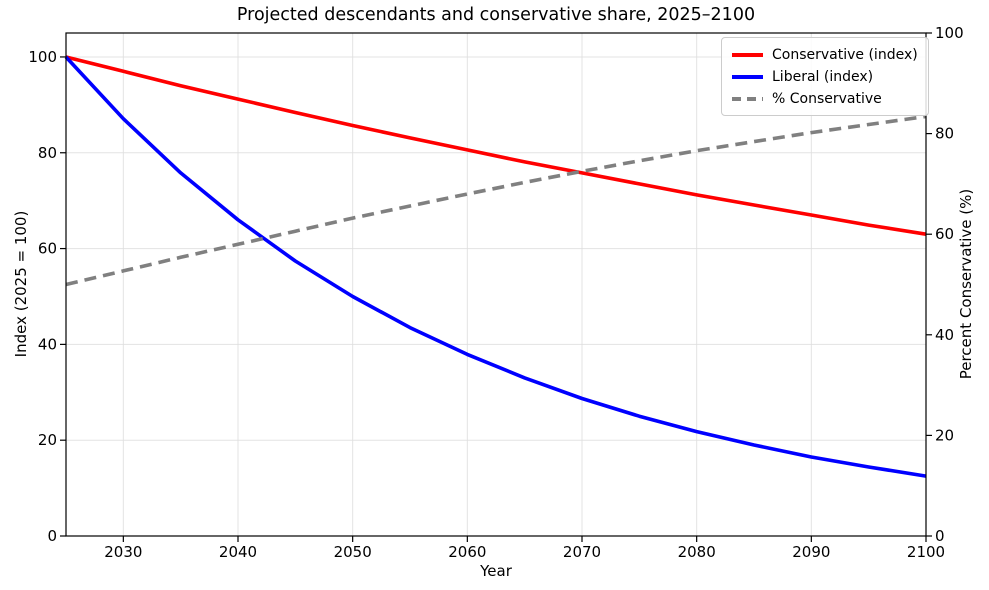 The height and width of the screenshot is (590, 989). What do you see at coordinates (940, 536) in the screenshot?
I see `y-right-tick-label: 0` at bounding box center [940, 536].